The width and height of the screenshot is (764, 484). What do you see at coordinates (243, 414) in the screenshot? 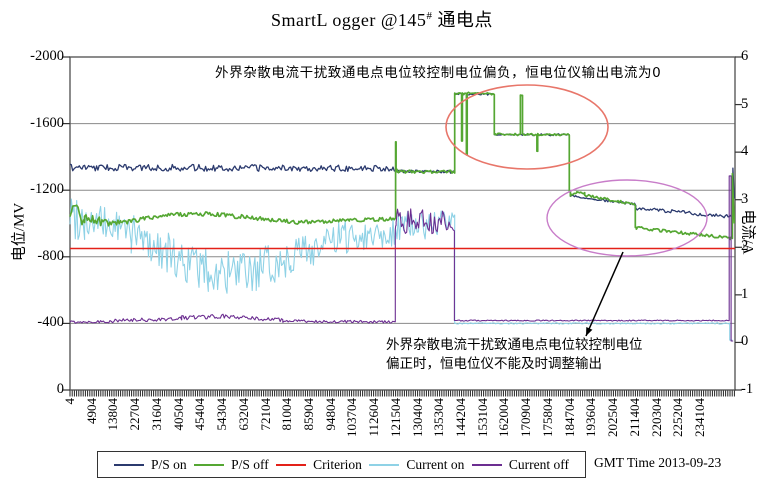
I see `x-tick-label: 63204` at bounding box center [243, 414].